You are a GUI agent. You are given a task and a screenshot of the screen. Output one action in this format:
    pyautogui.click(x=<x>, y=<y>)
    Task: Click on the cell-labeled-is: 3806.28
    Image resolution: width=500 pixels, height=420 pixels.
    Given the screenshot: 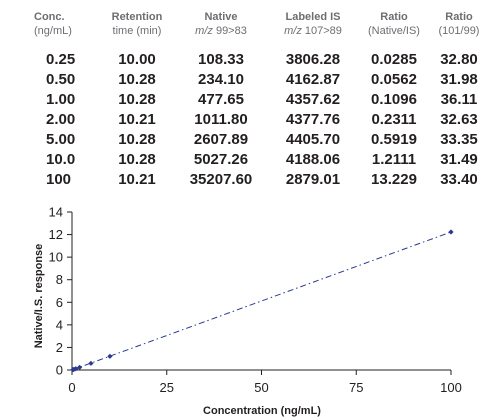 What is the action you would take?
    pyautogui.click(x=313, y=59)
    